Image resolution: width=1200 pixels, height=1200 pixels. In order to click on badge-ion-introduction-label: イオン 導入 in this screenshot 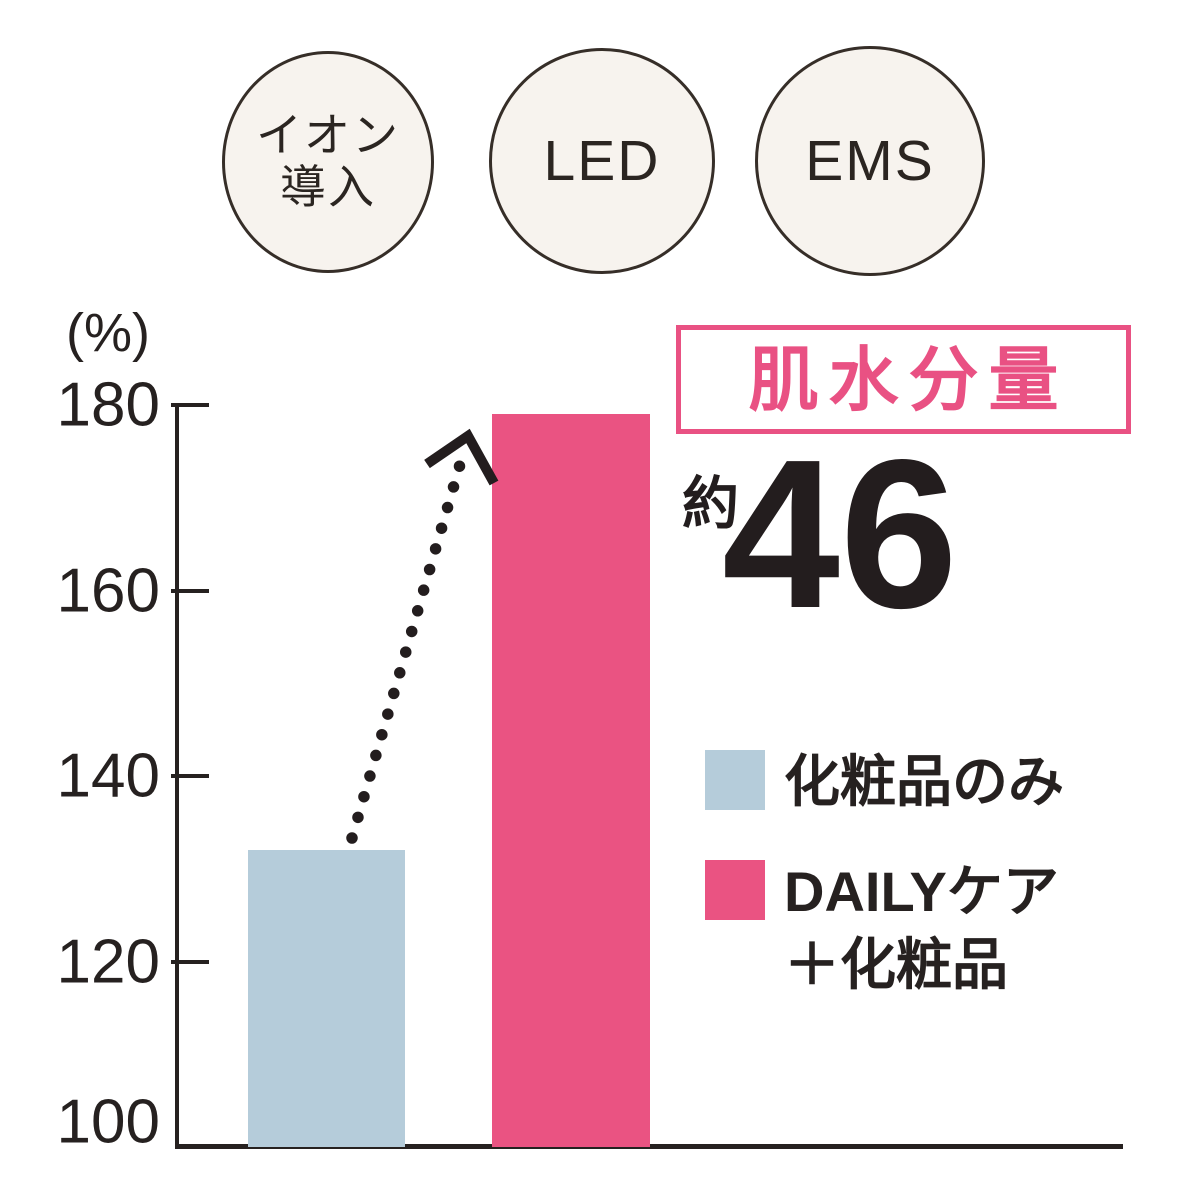, I will do `click(328, 161)`.